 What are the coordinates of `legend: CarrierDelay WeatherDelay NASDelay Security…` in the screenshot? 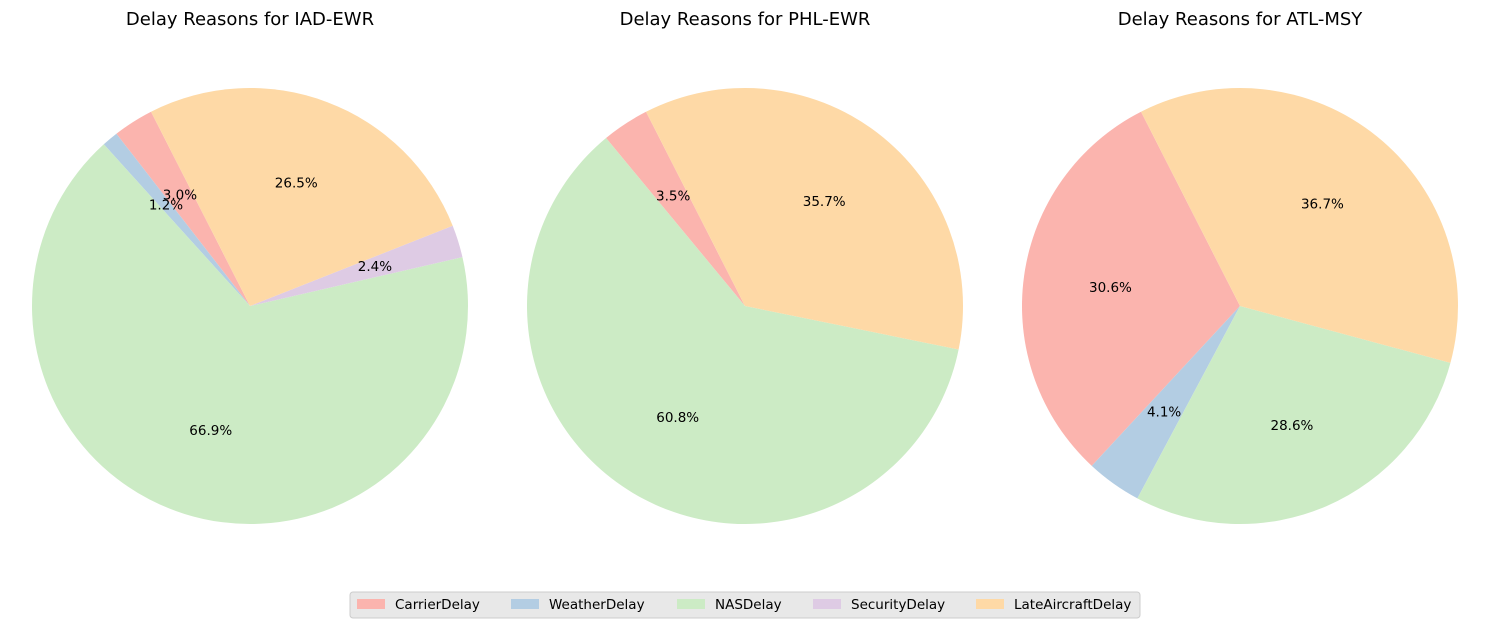 It's located at (745, 605).